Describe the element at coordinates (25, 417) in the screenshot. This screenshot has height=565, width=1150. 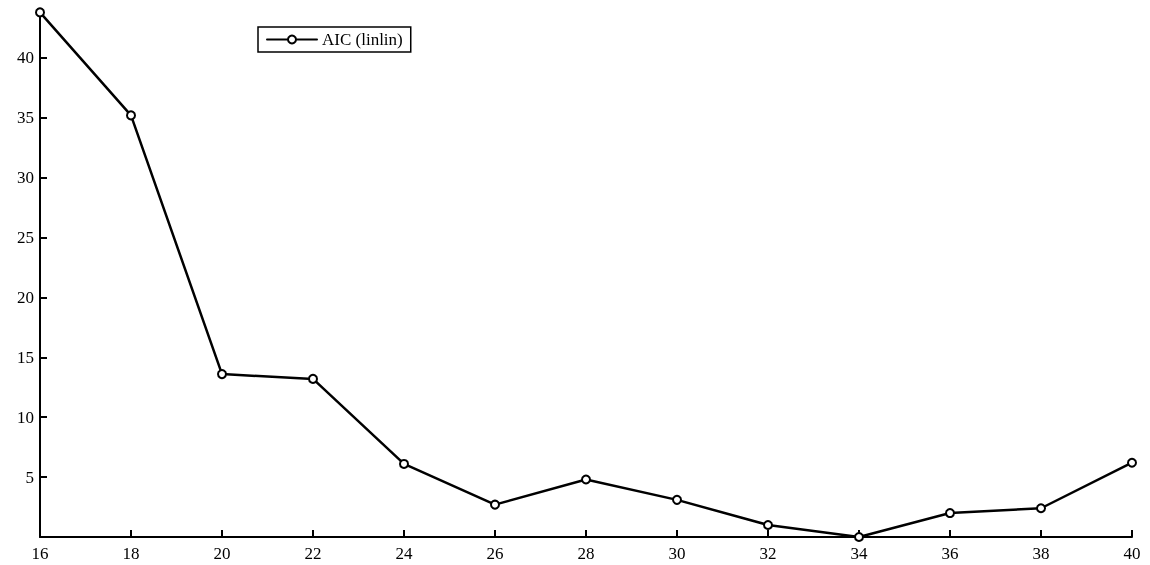
I see `y-tick-label: 10` at that location.